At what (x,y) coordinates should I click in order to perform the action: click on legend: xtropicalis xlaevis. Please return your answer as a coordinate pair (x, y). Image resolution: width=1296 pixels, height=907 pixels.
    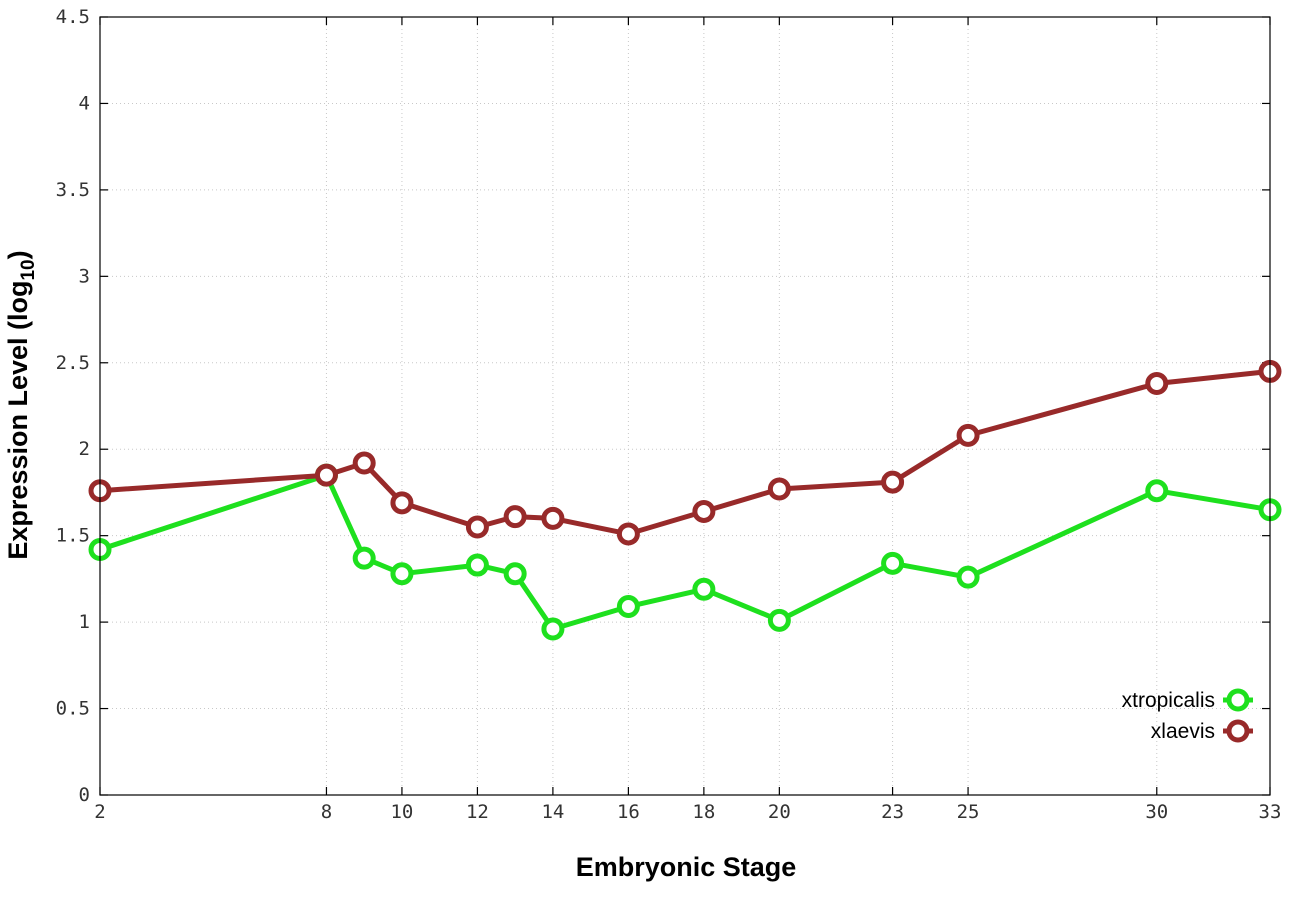
    Looking at the image, I should click on (1187, 715).